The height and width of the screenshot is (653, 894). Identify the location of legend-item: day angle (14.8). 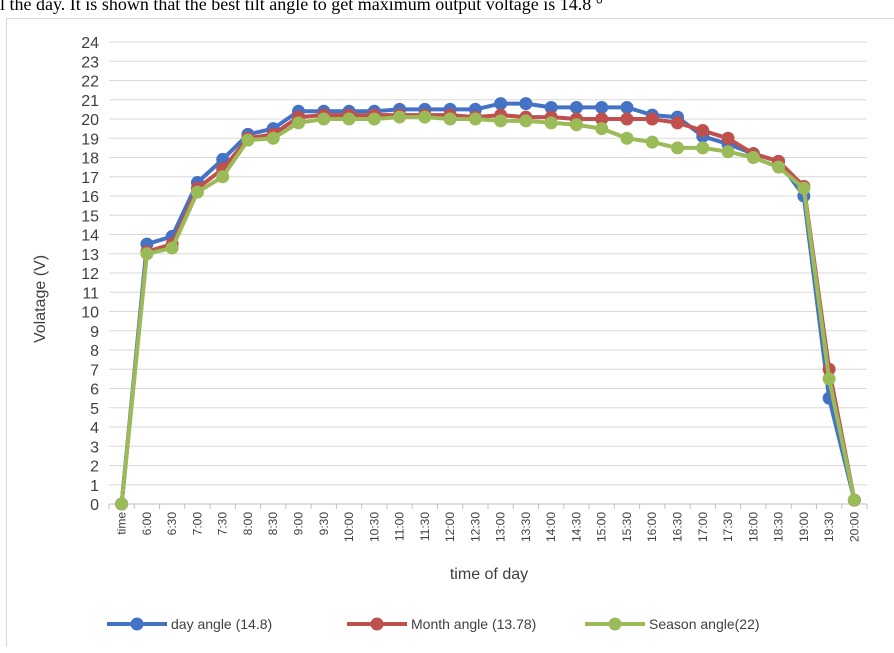
(189, 624).